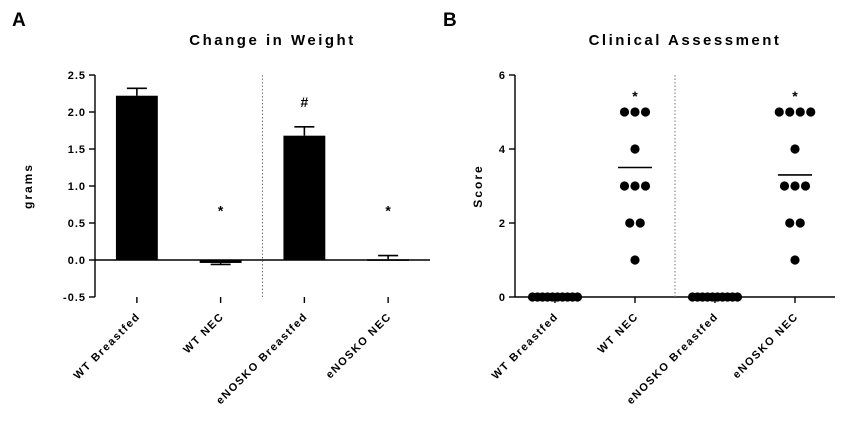 The width and height of the screenshot is (841, 435). What do you see at coordinates (502, 298) in the screenshot?
I see `score-y-tick-label: 0` at bounding box center [502, 298].